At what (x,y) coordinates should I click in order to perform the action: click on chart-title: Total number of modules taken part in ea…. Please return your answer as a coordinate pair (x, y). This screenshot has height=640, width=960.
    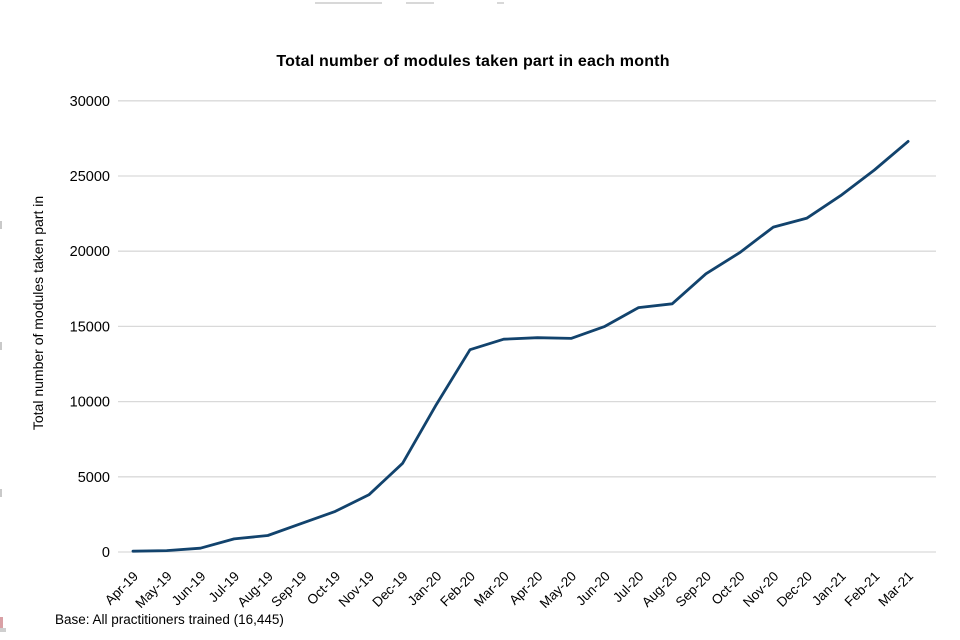
    Looking at the image, I should click on (473, 61).